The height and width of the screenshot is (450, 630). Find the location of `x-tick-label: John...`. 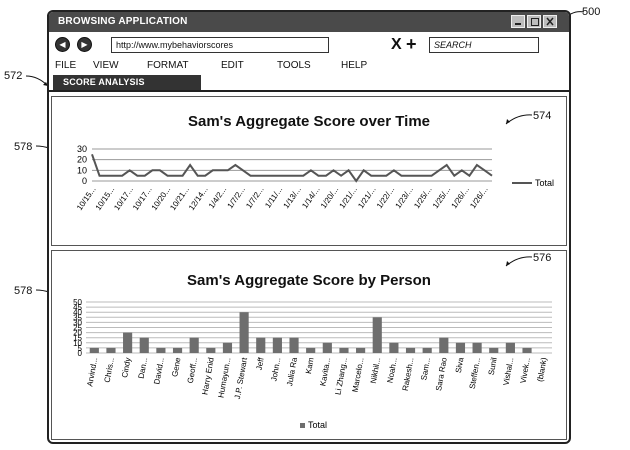

x-tick-label: John... is located at coordinates (275, 369).